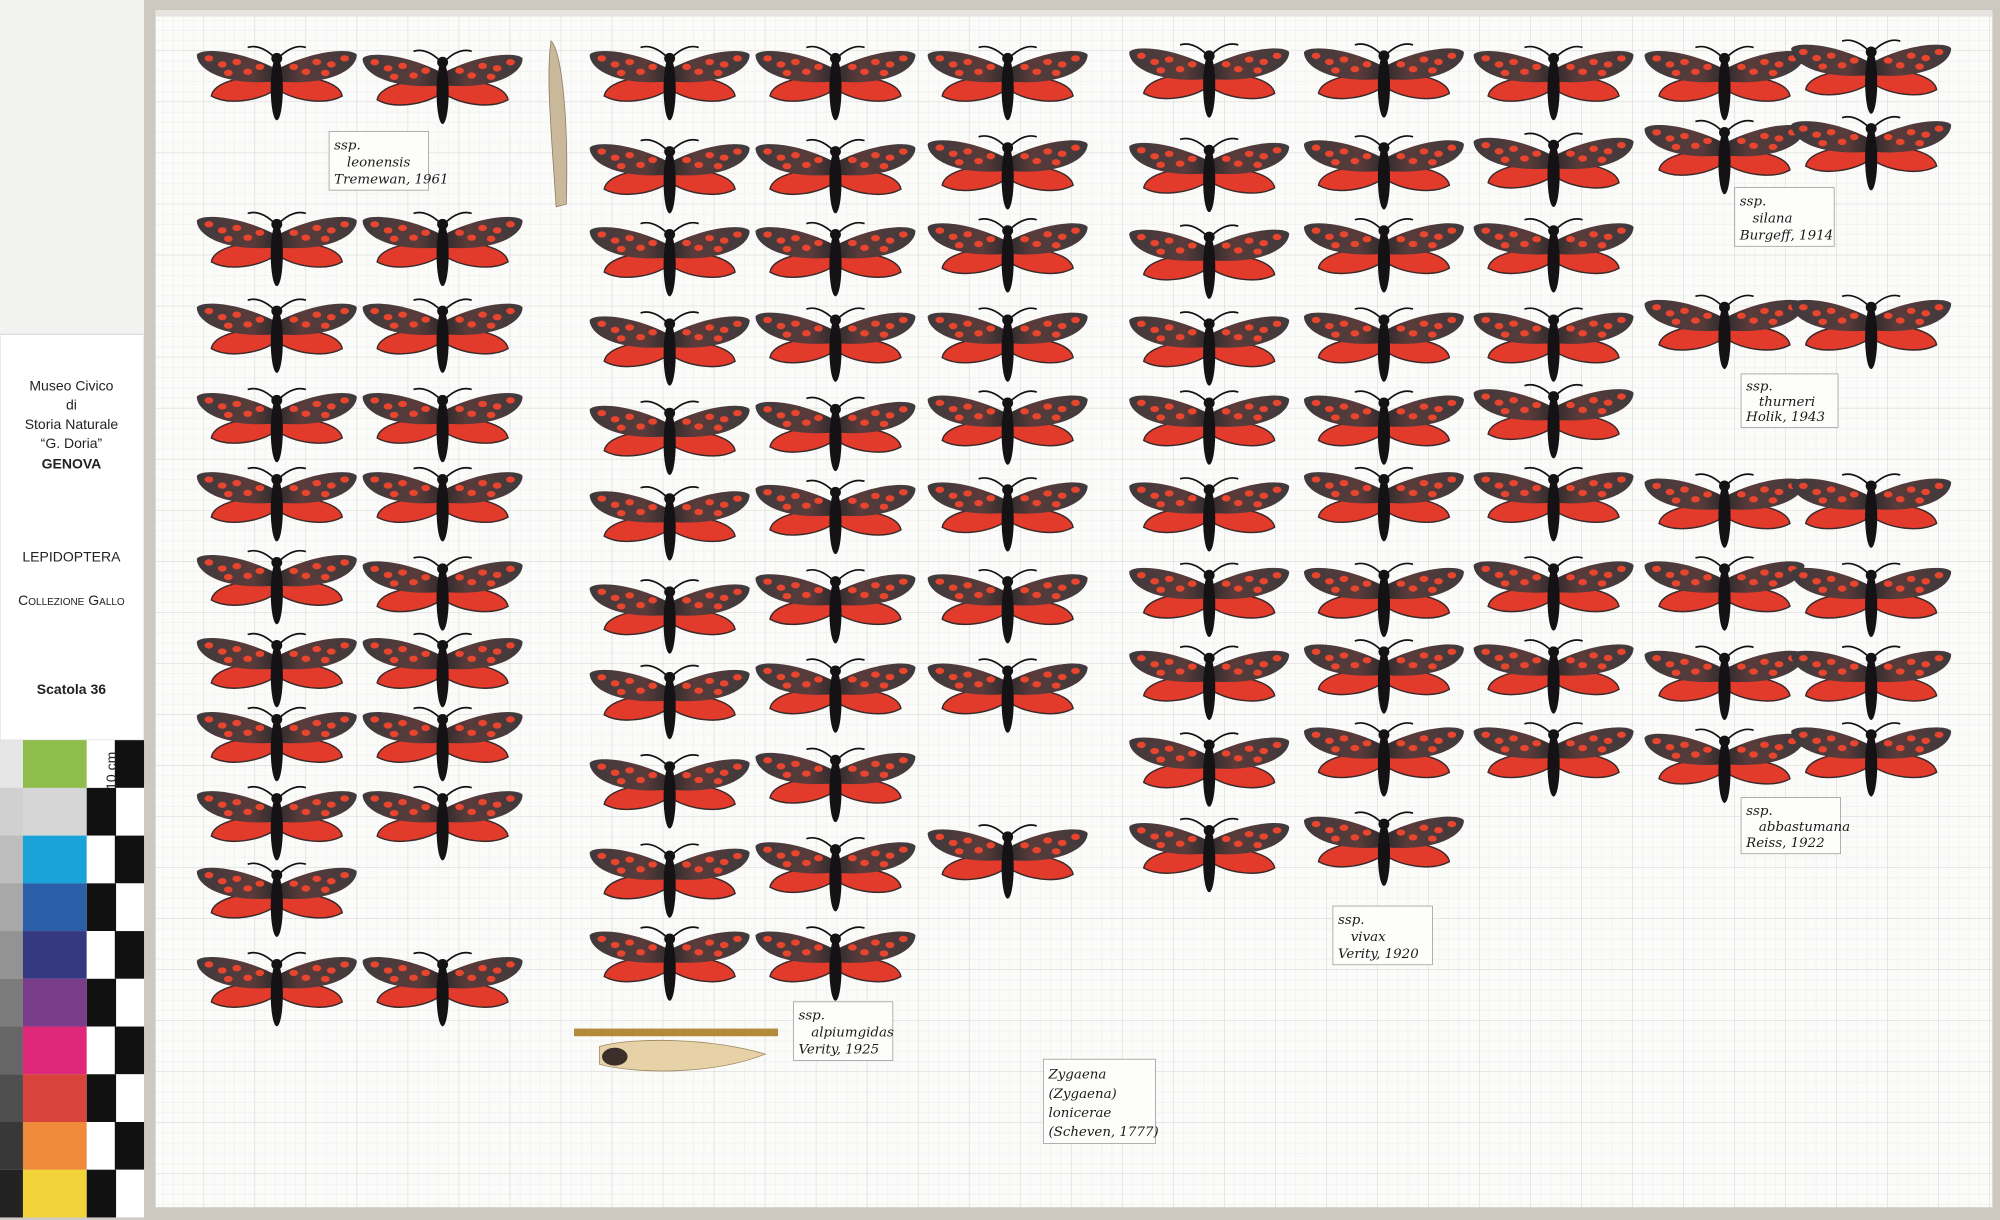 The height and width of the screenshot is (1220, 2000). What do you see at coordinates (1773, 218) in the screenshot?
I see `label-line: silana` at bounding box center [1773, 218].